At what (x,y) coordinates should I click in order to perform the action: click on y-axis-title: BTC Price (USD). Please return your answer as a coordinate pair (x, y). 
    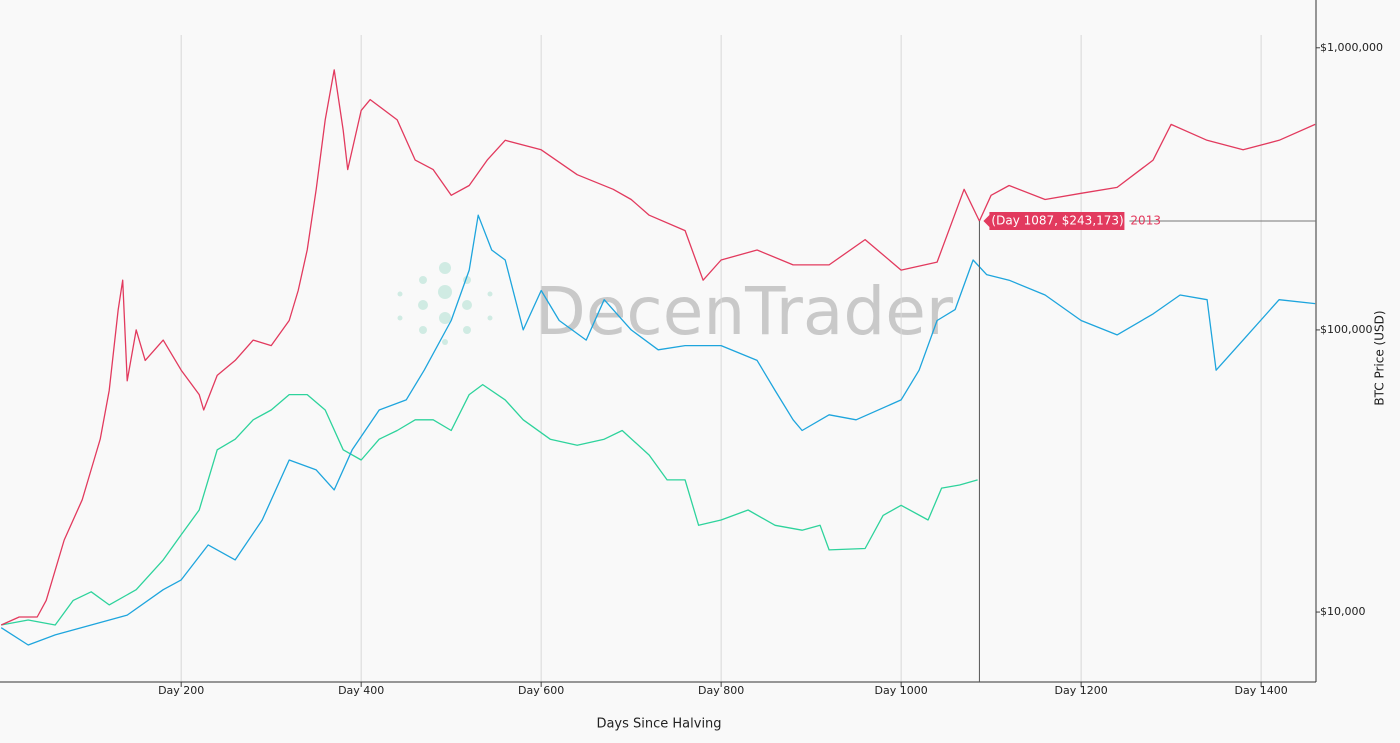
    Looking at the image, I should click on (1380, 357).